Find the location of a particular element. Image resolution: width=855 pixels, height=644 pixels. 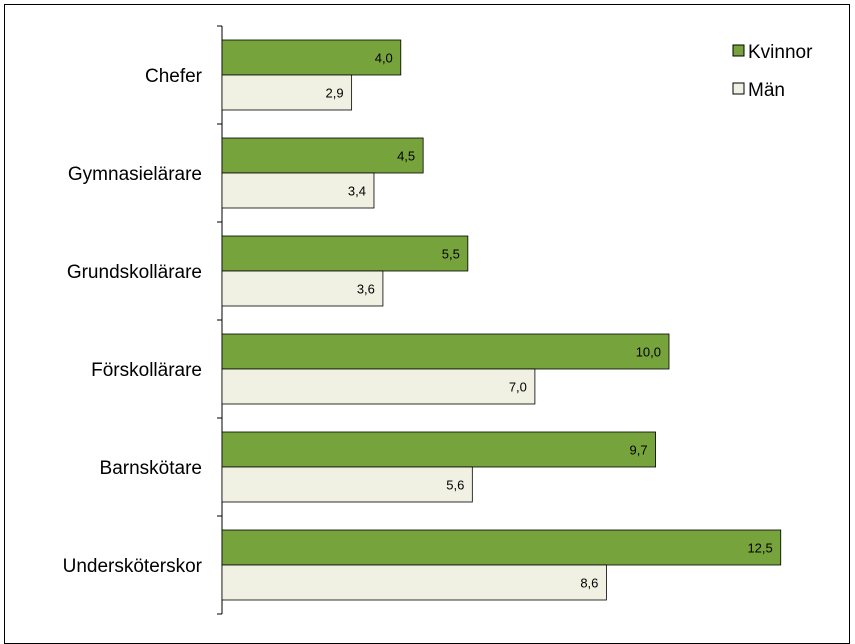

data-label-kvinnor-forskollarare: 10,0 is located at coordinates (648, 352).